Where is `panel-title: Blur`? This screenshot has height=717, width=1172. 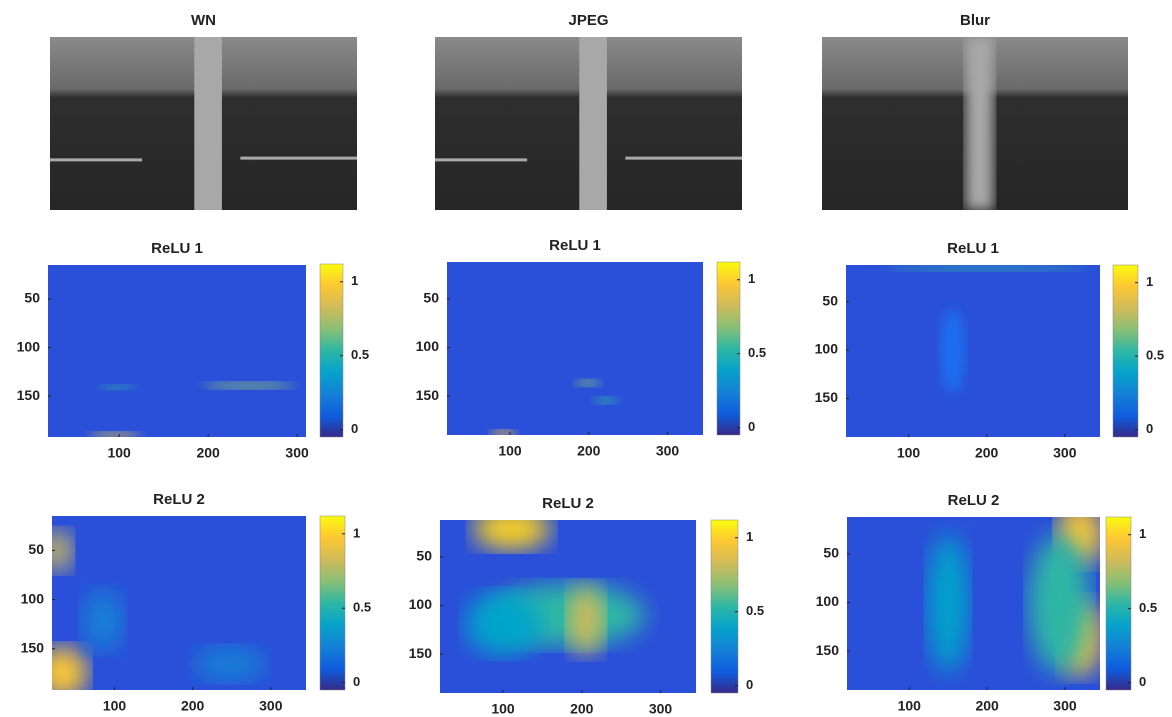
panel-title: Blur is located at coordinates (975, 20).